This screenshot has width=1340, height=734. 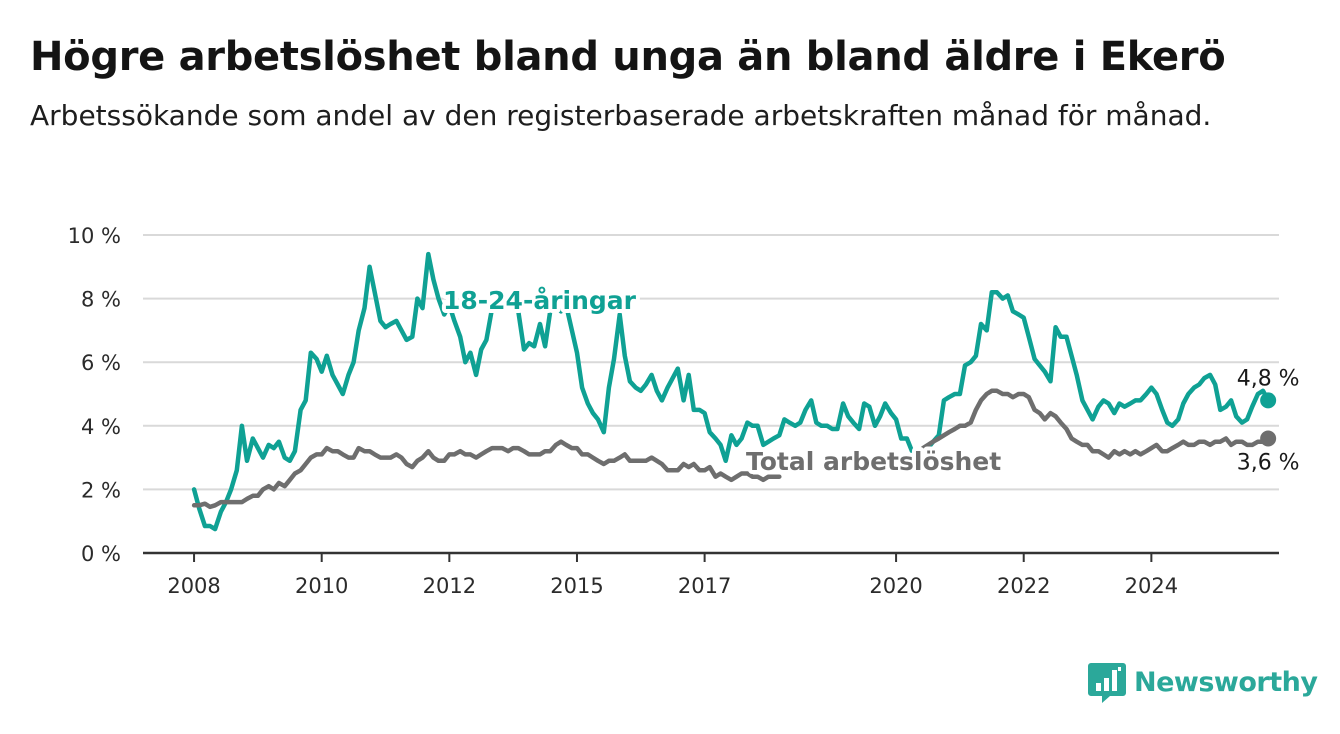 What do you see at coordinates (94, 236) in the screenshot?
I see `y-tick-label: 10 %` at bounding box center [94, 236].